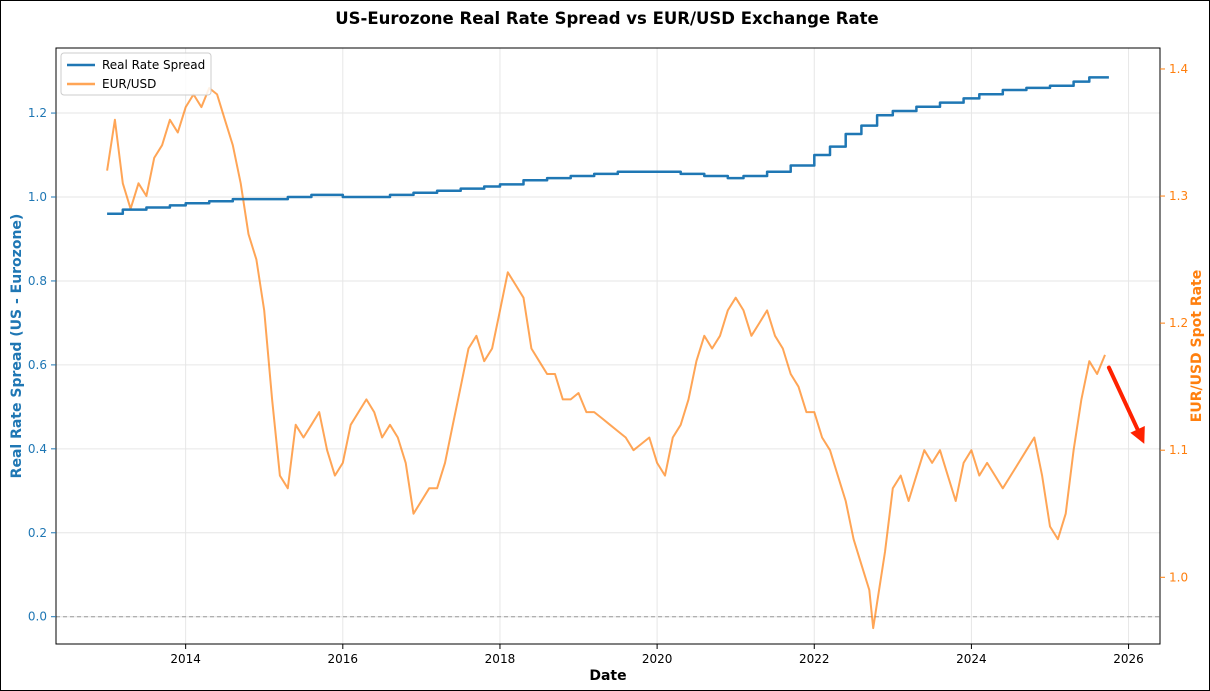 This screenshot has width=1210, height=691. I want to click on left-tick-label: 0.2, so click(37, 533).